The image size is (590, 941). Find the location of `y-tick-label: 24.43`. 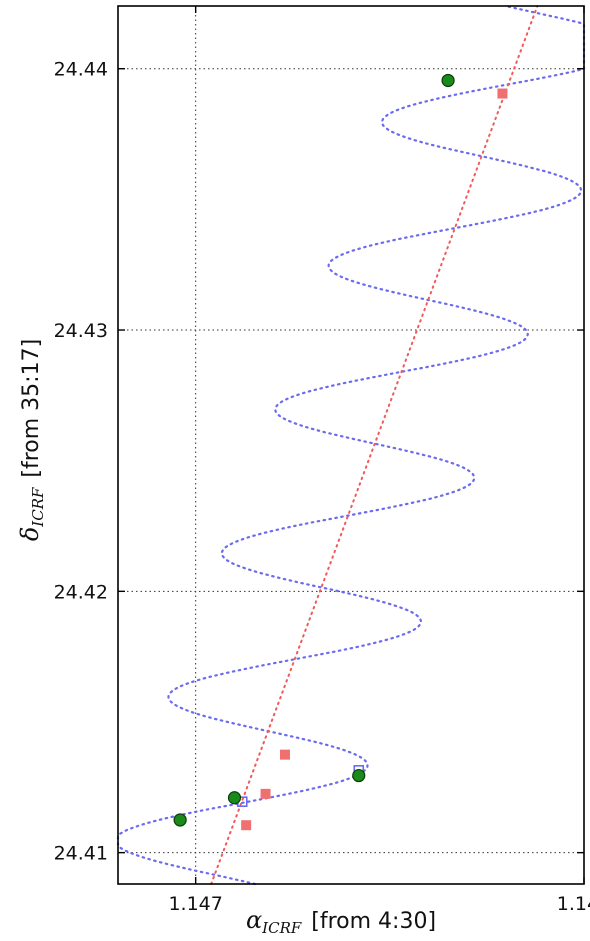

y-tick-label: 24.43 is located at coordinates (81, 331).